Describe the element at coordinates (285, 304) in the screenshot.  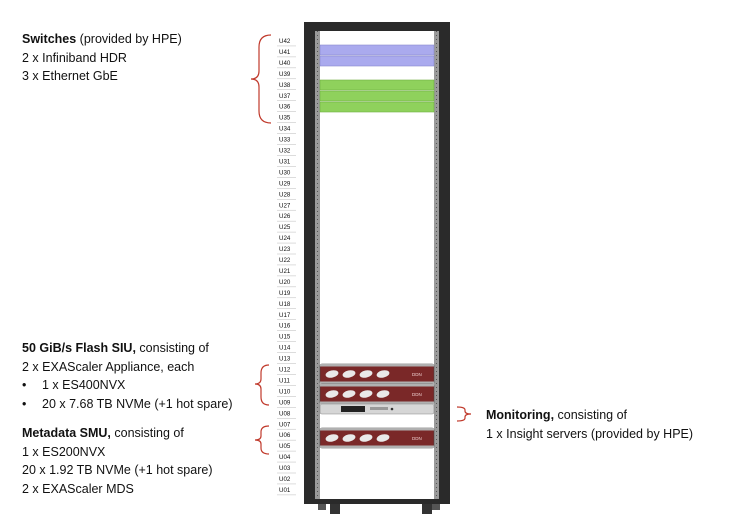
I see `unit-label: U18` at that location.